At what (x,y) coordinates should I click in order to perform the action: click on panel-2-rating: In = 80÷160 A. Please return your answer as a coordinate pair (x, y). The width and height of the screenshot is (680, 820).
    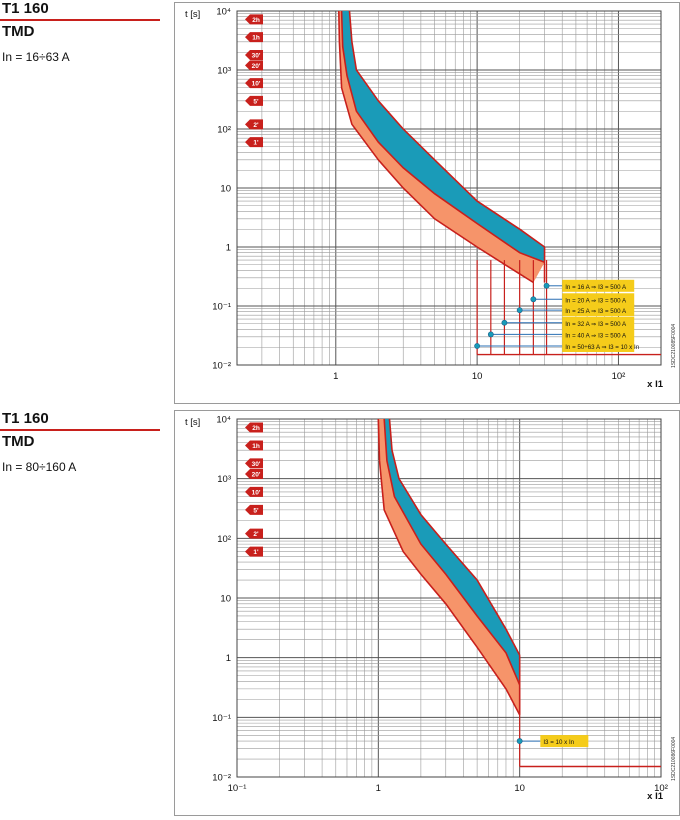
    Looking at the image, I should click on (39, 467).